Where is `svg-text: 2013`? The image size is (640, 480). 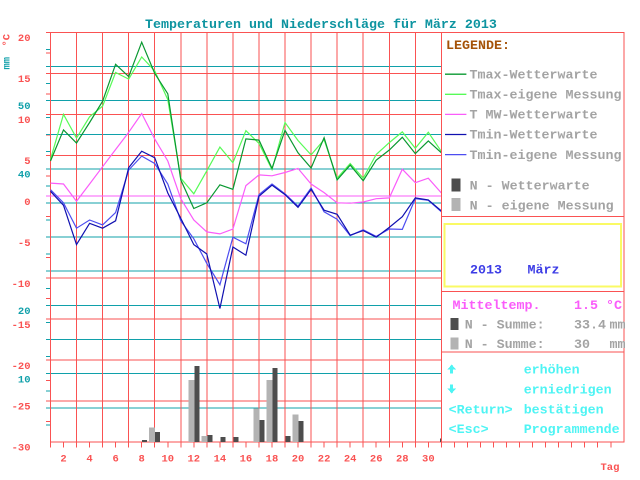 svg-text: 2013 is located at coordinates (486, 271).